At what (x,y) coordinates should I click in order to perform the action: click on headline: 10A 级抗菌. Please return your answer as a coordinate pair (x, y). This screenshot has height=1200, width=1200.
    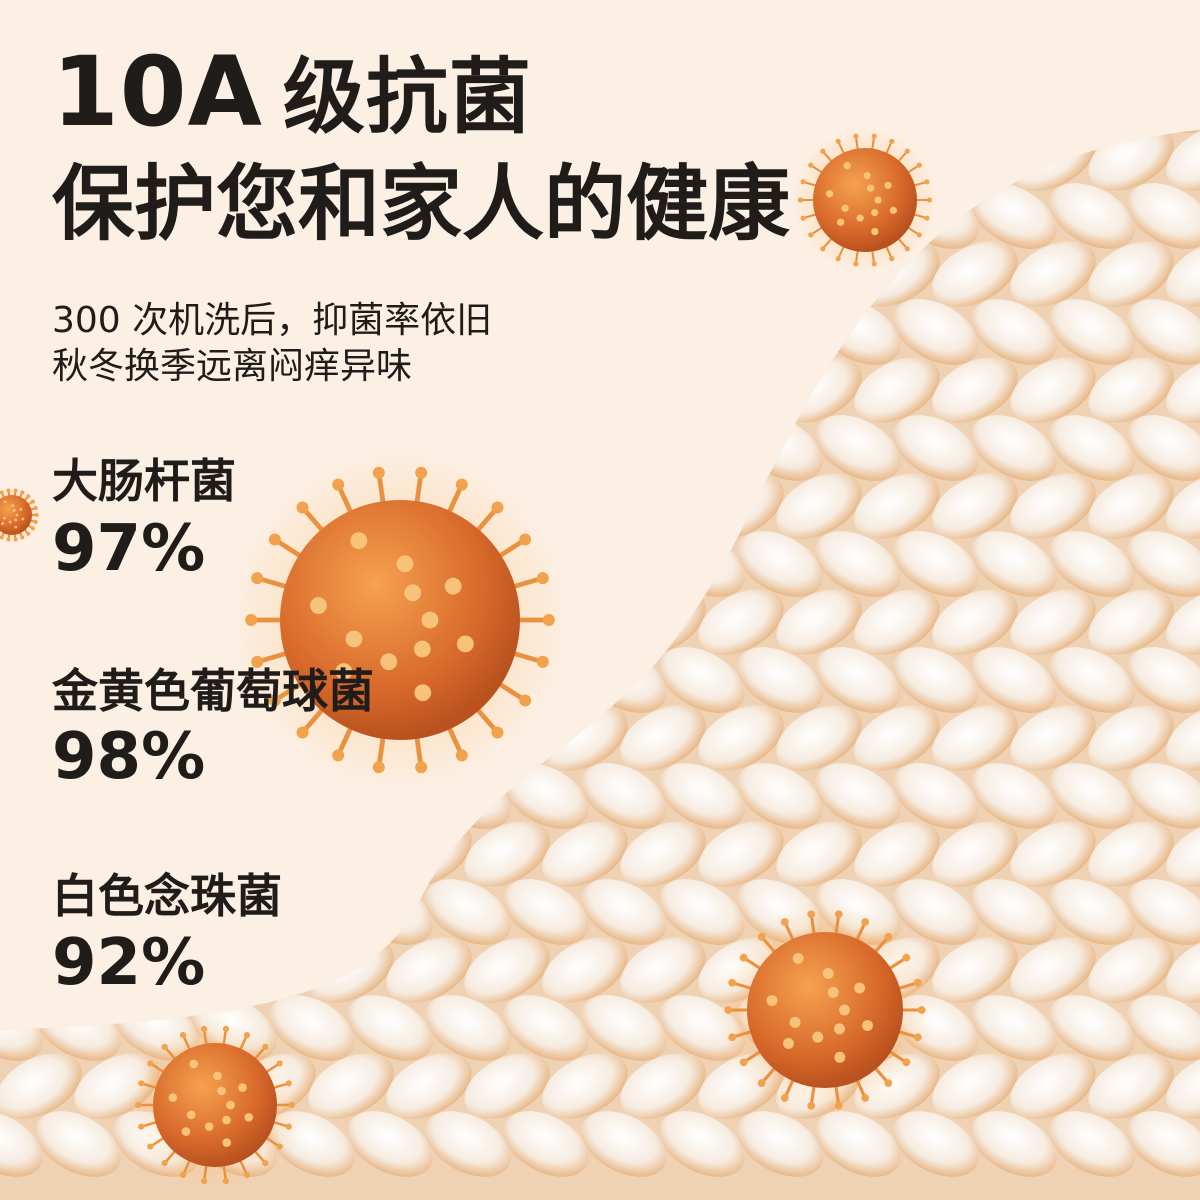
    Looking at the image, I should click on (292, 92).